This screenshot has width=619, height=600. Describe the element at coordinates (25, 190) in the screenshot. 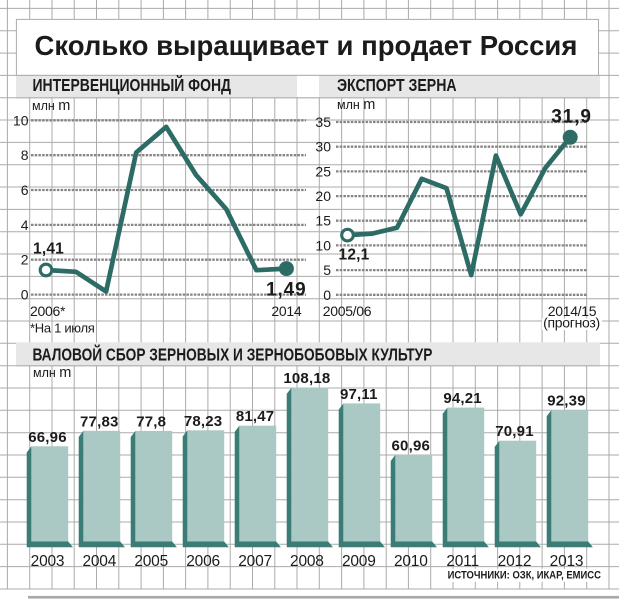

I see `svg-text: 6` at that location.